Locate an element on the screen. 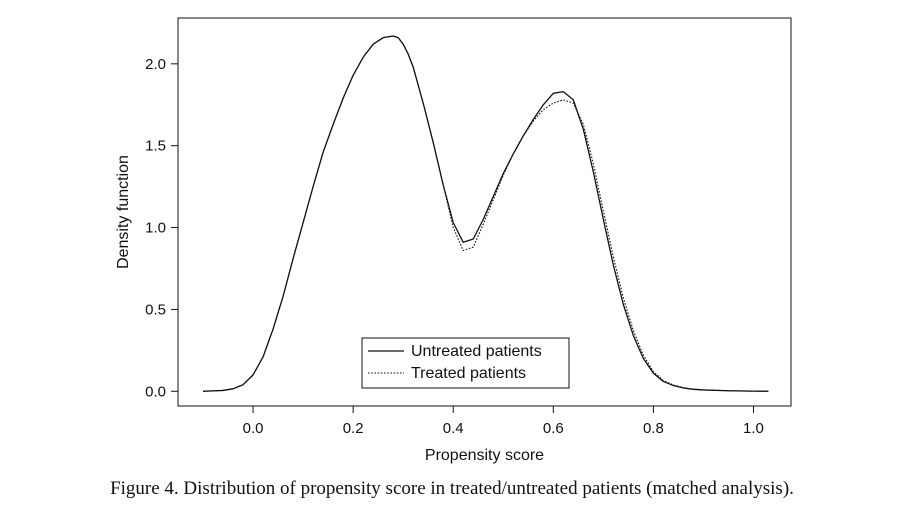 This screenshot has width=904, height=513. legend-label-treated: Treated patients is located at coordinates (468, 373).